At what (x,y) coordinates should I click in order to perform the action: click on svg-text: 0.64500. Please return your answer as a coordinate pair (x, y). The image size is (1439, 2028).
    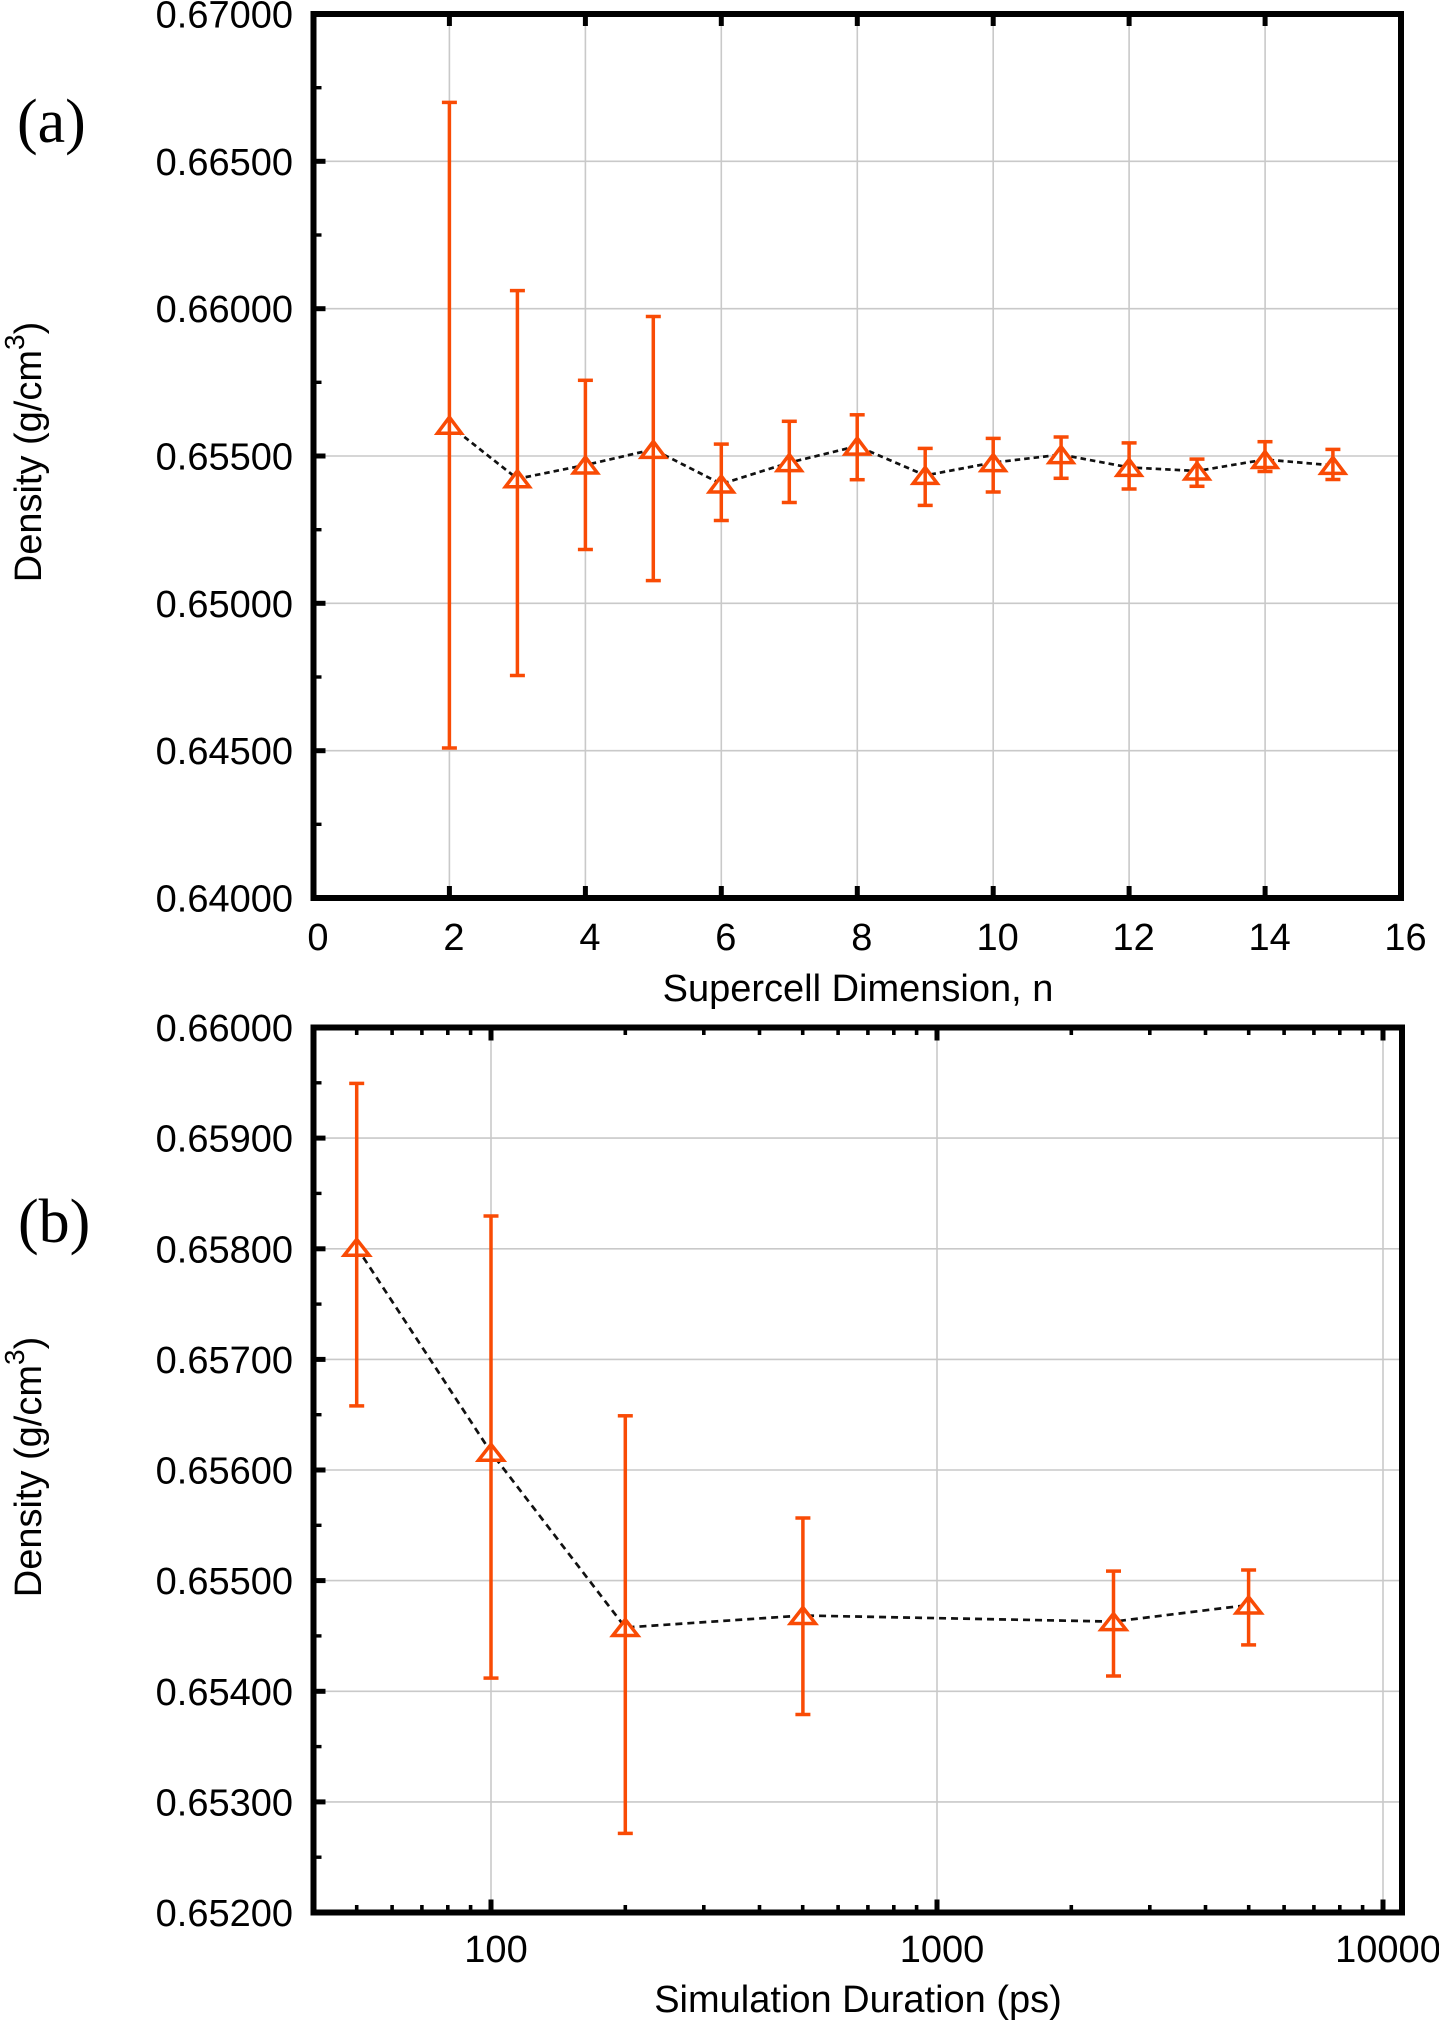
    Looking at the image, I should click on (224, 752).